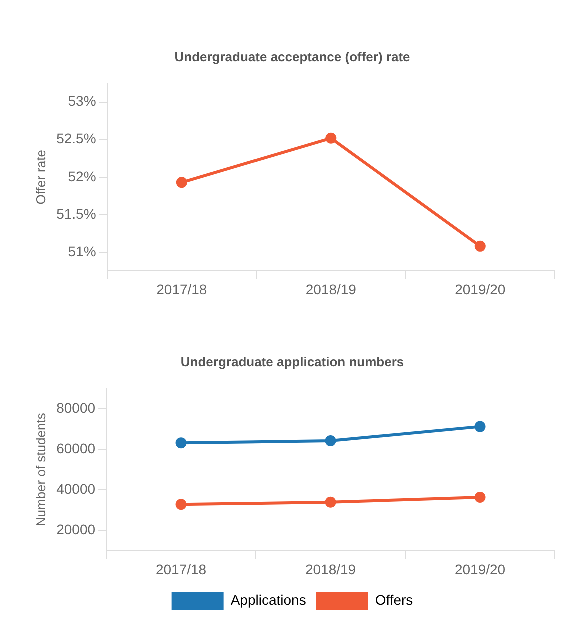 This screenshot has width=580, height=635. Describe the element at coordinates (82, 251) in the screenshot. I see `y-tick-label: 51%` at that location.